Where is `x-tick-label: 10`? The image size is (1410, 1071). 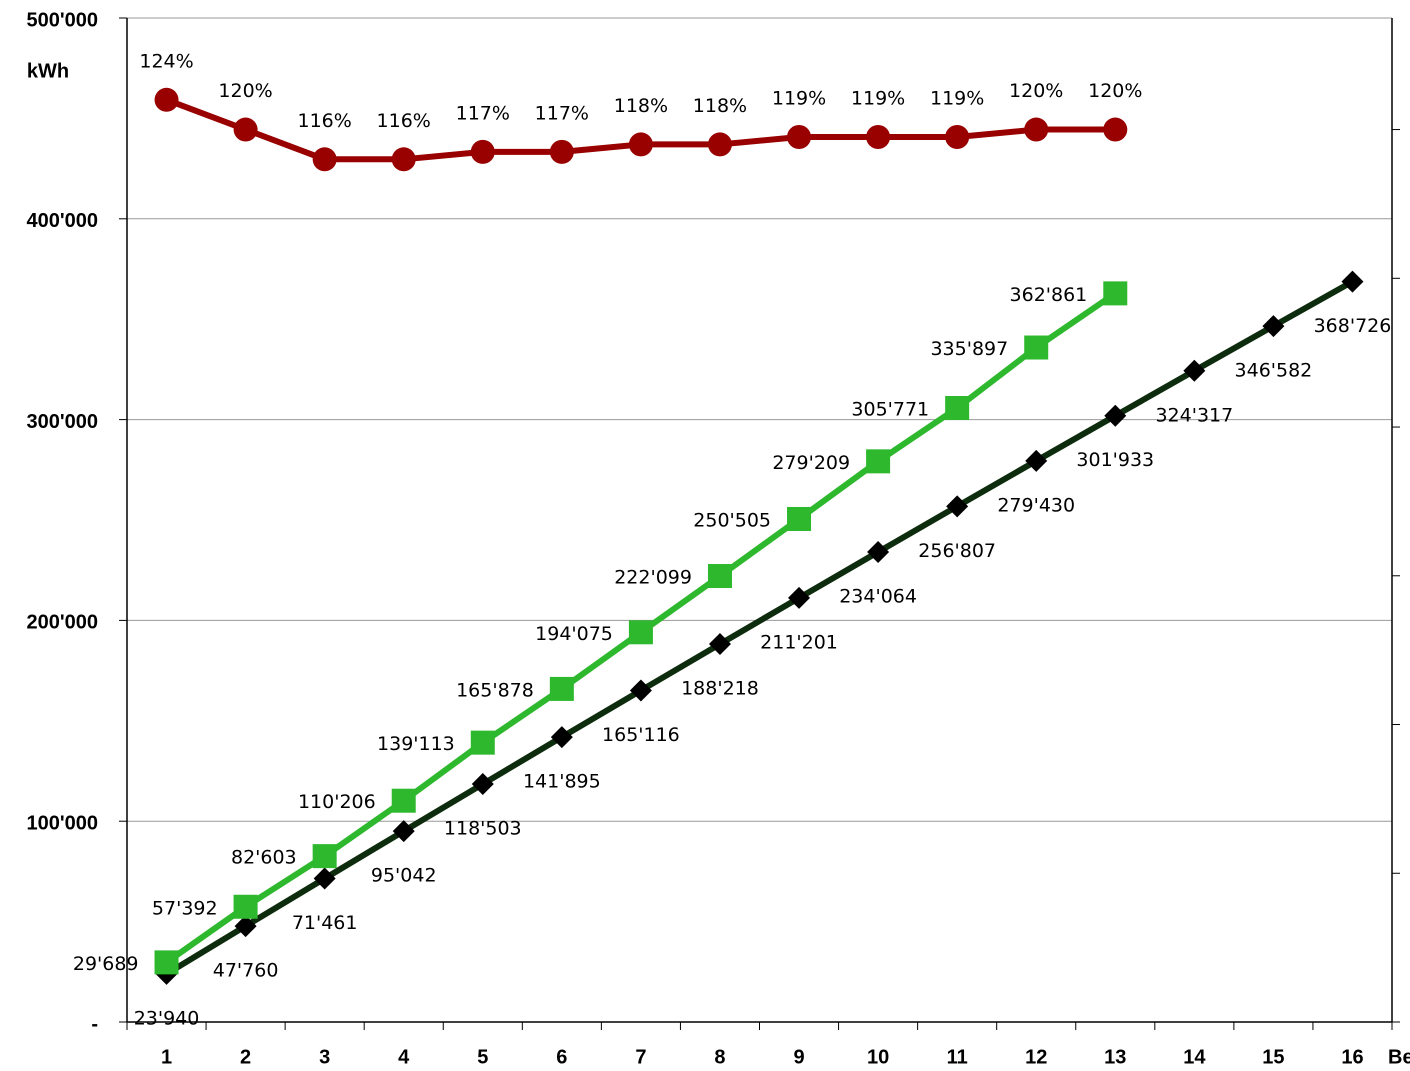 x-tick-label: 10 is located at coordinates (878, 1057).